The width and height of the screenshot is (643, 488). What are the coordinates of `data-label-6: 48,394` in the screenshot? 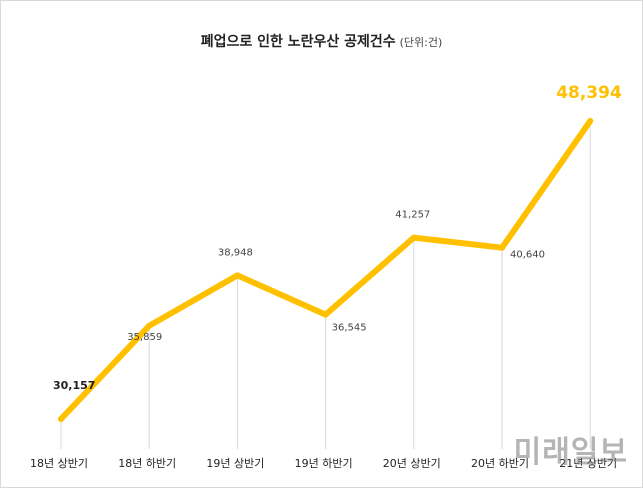 It's located at (589, 93).